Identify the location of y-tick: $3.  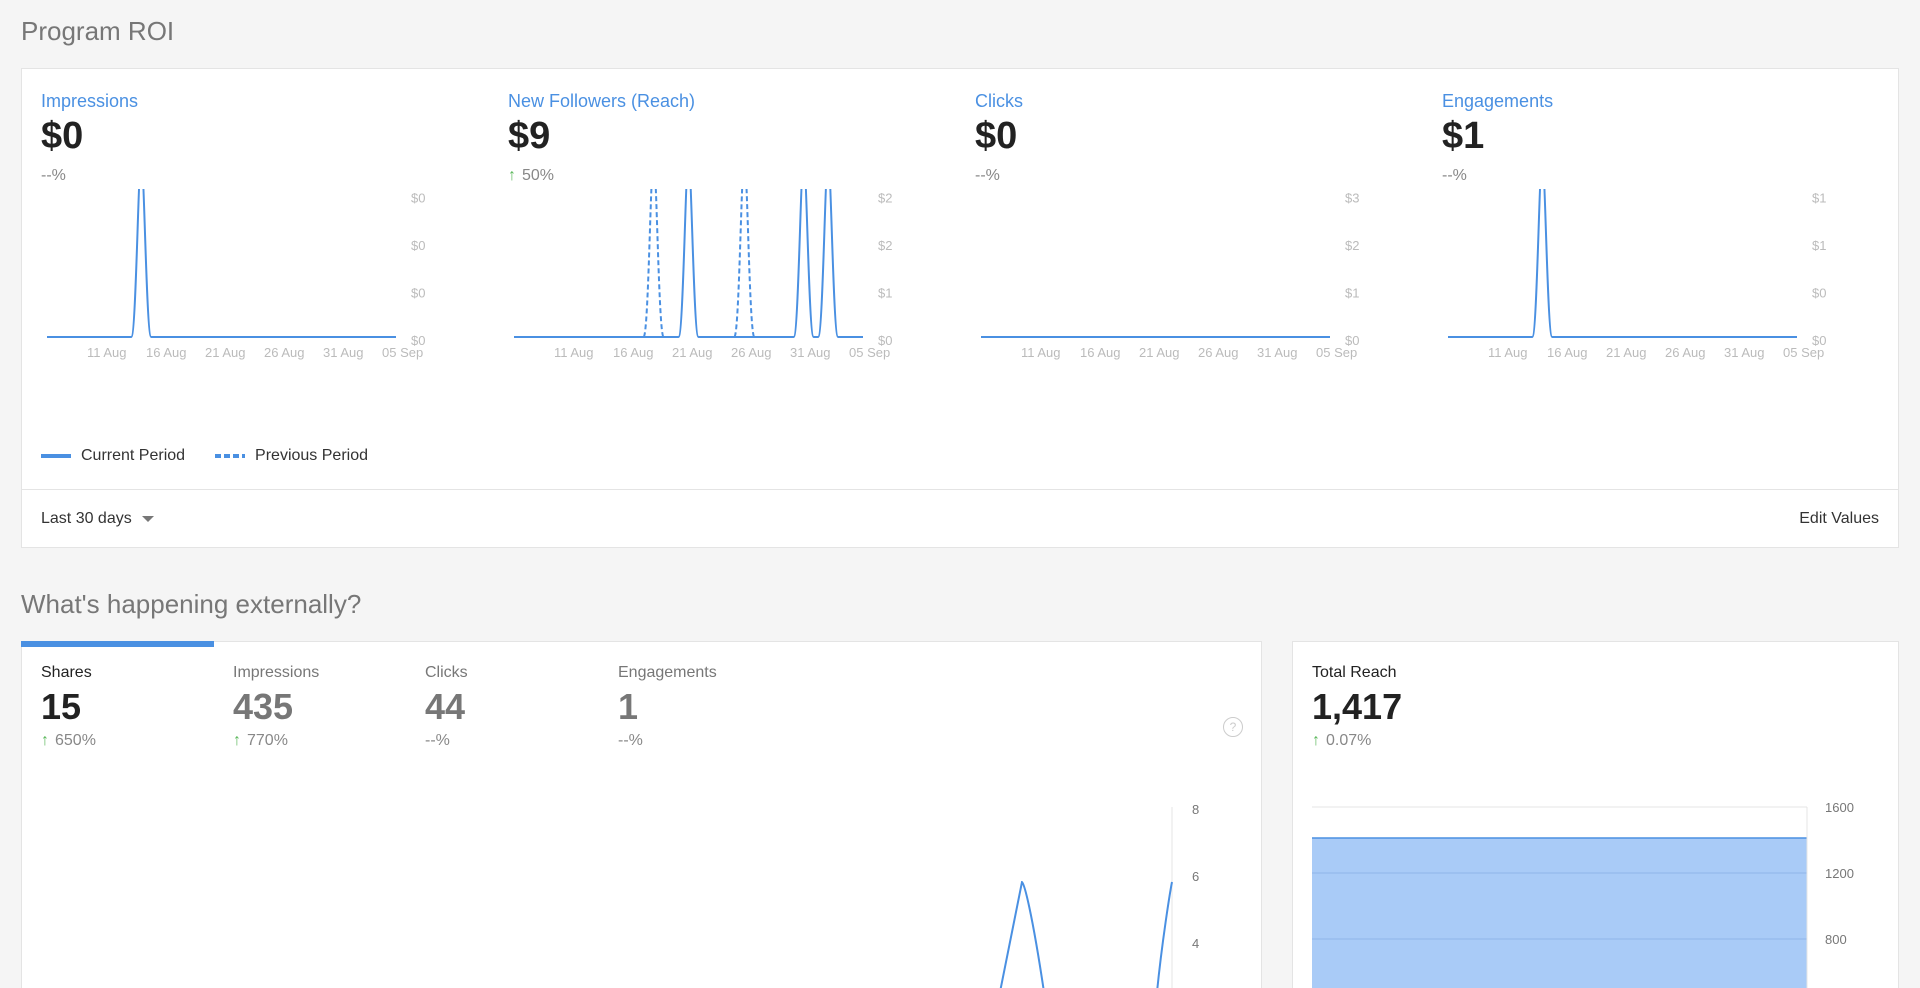
(1352, 198).